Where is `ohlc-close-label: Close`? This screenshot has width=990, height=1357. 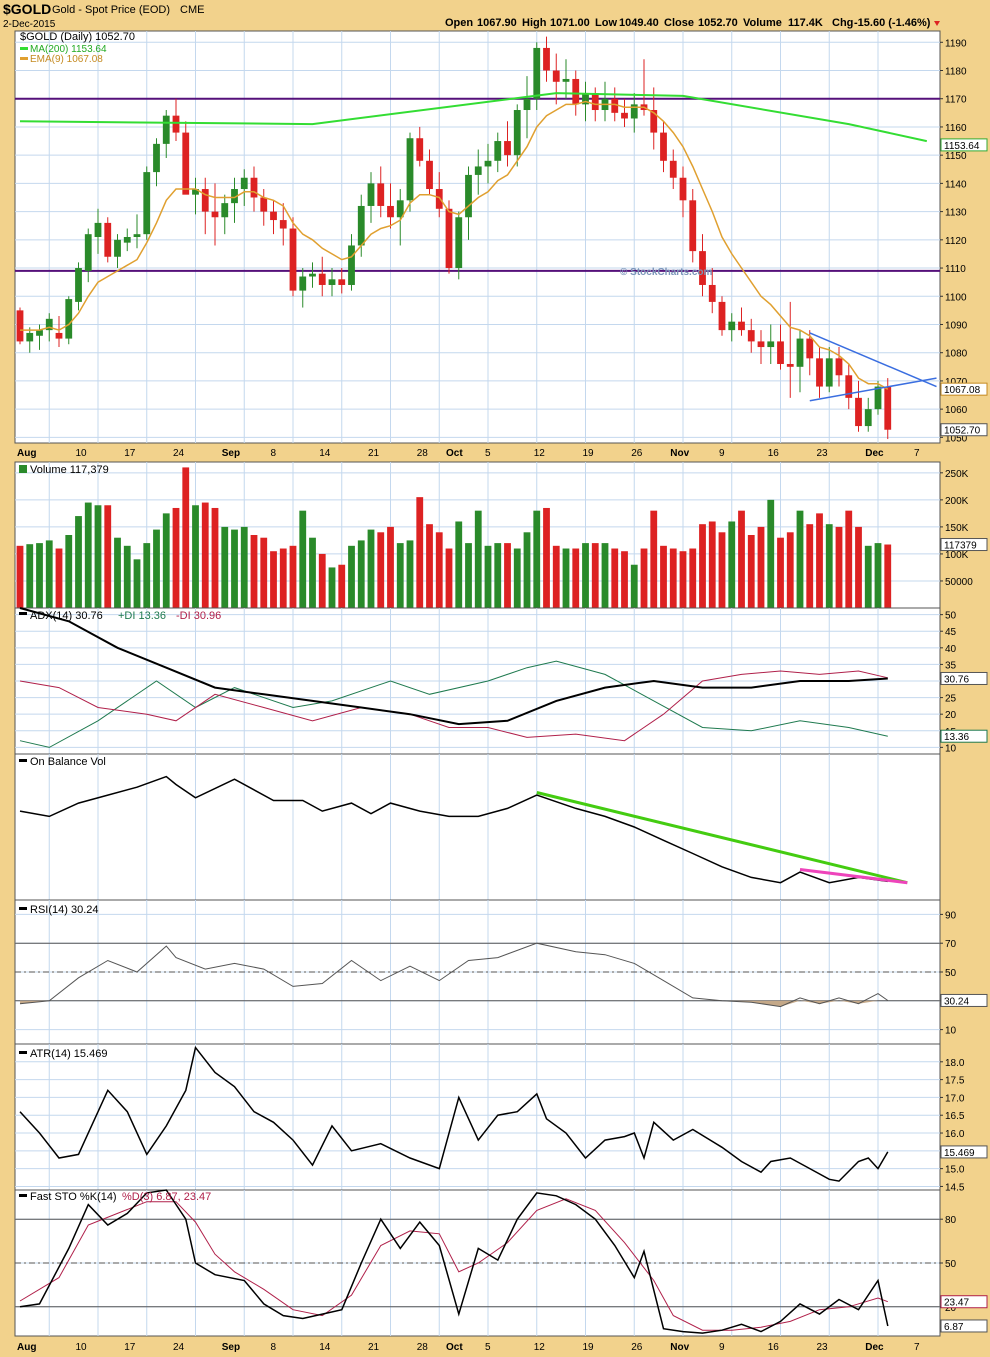
ohlc-close-label: Close is located at coordinates (679, 23).